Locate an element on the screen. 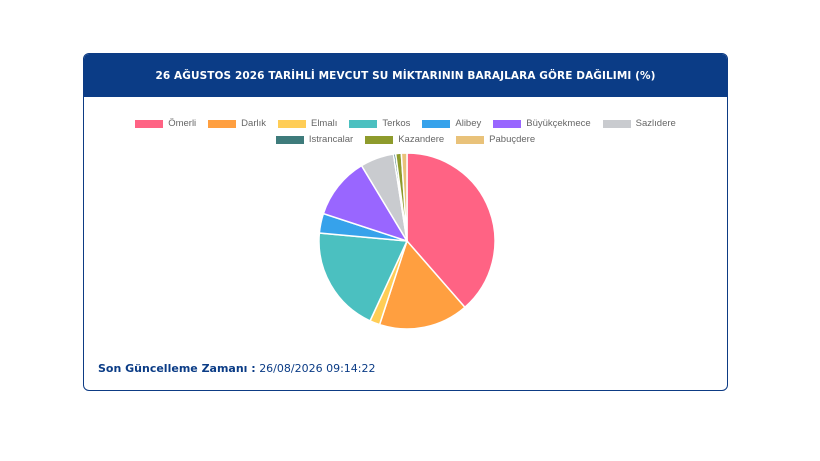 The height and width of the screenshot is (461, 820). legend-item: Terkos is located at coordinates (379, 123).